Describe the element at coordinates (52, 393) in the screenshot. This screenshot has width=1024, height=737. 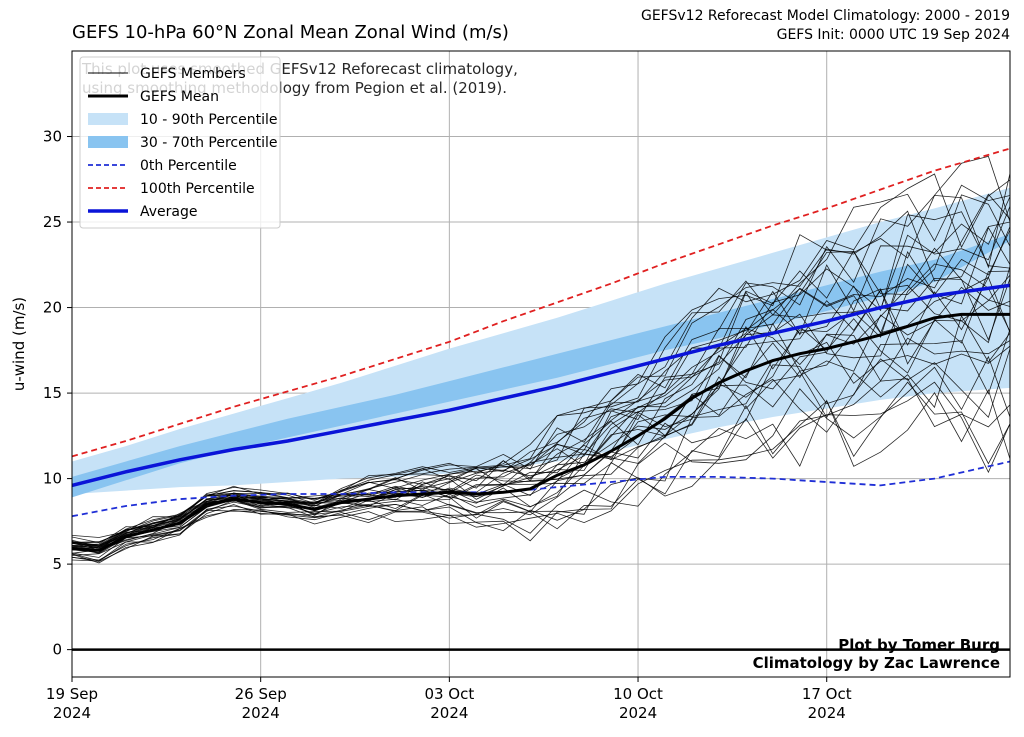
I see `ytick-label-15: 15` at that location.